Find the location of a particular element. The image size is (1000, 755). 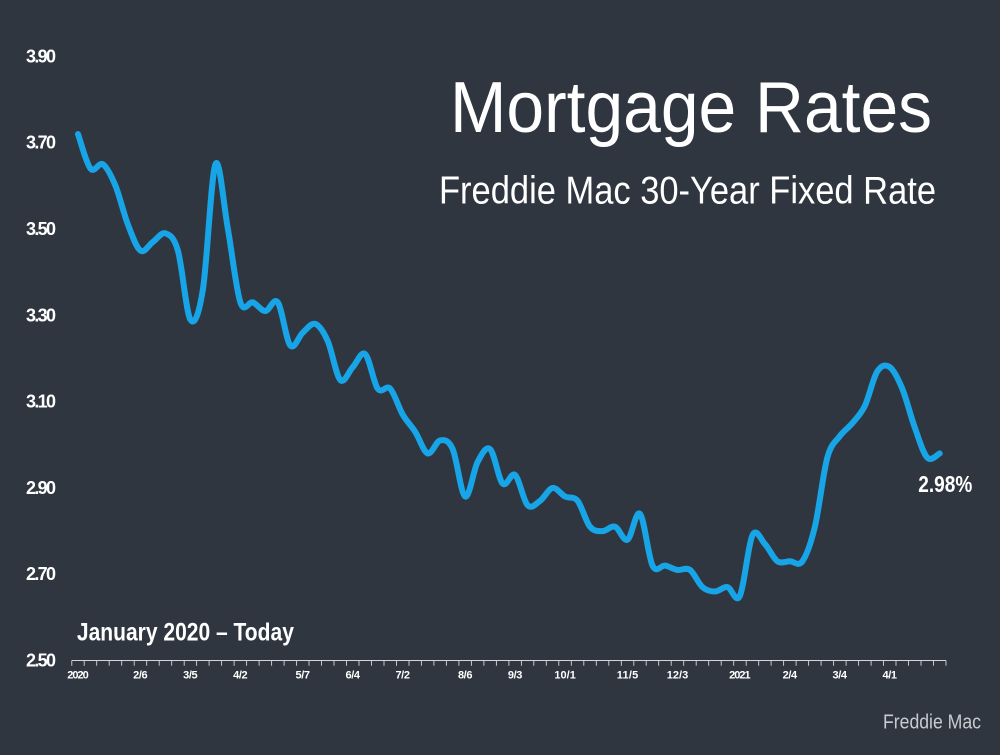

svg-text: 2020 is located at coordinates (78, 676).